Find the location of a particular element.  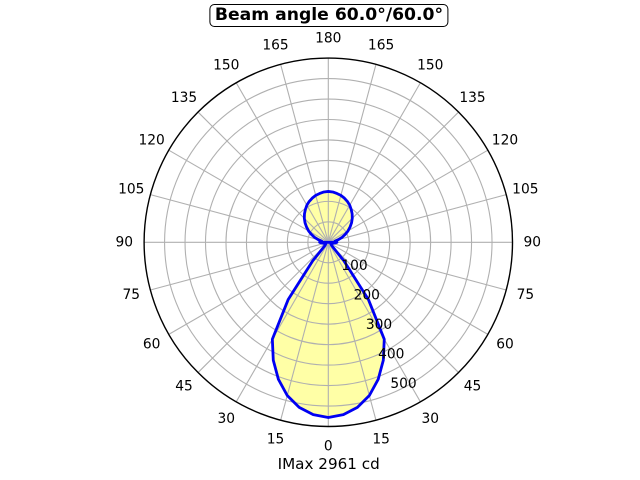

imax-label: IMax 2961 cd is located at coordinates (328, 464).